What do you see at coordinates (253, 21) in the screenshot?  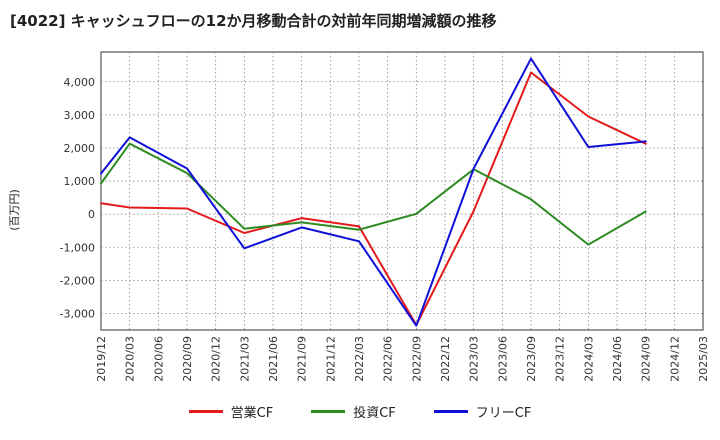 I see `chart-title: [4022] キャッシュフローの12か月移動合計の対前年同期増減額の推移` at bounding box center [253, 21].